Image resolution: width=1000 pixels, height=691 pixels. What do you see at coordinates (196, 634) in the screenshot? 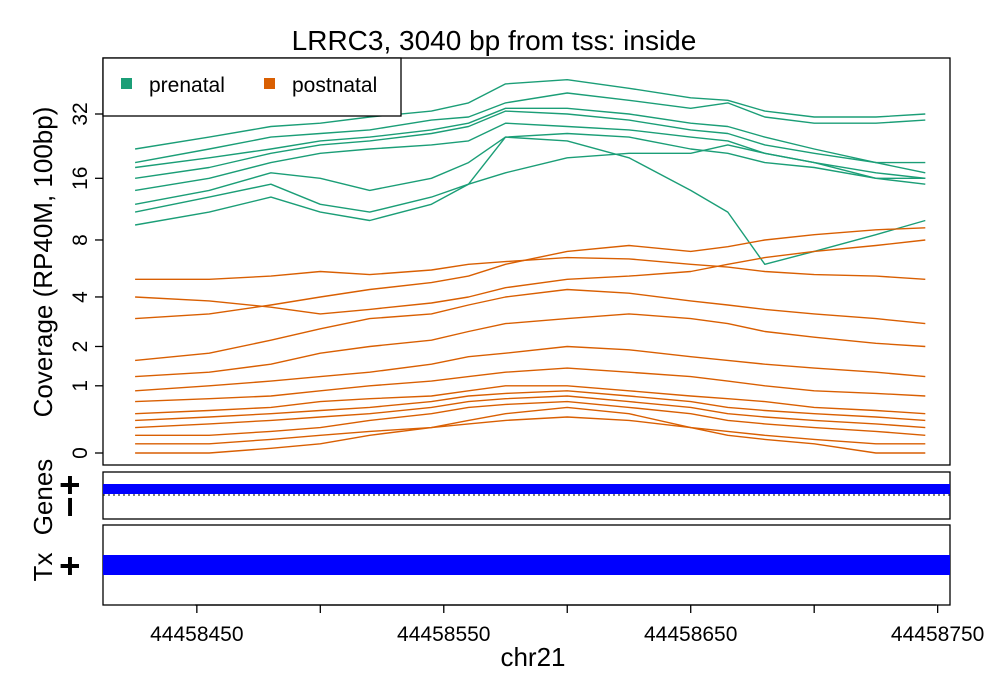
I see `x-tick-label-44458450: 44458450` at bounding box center [196, 634].